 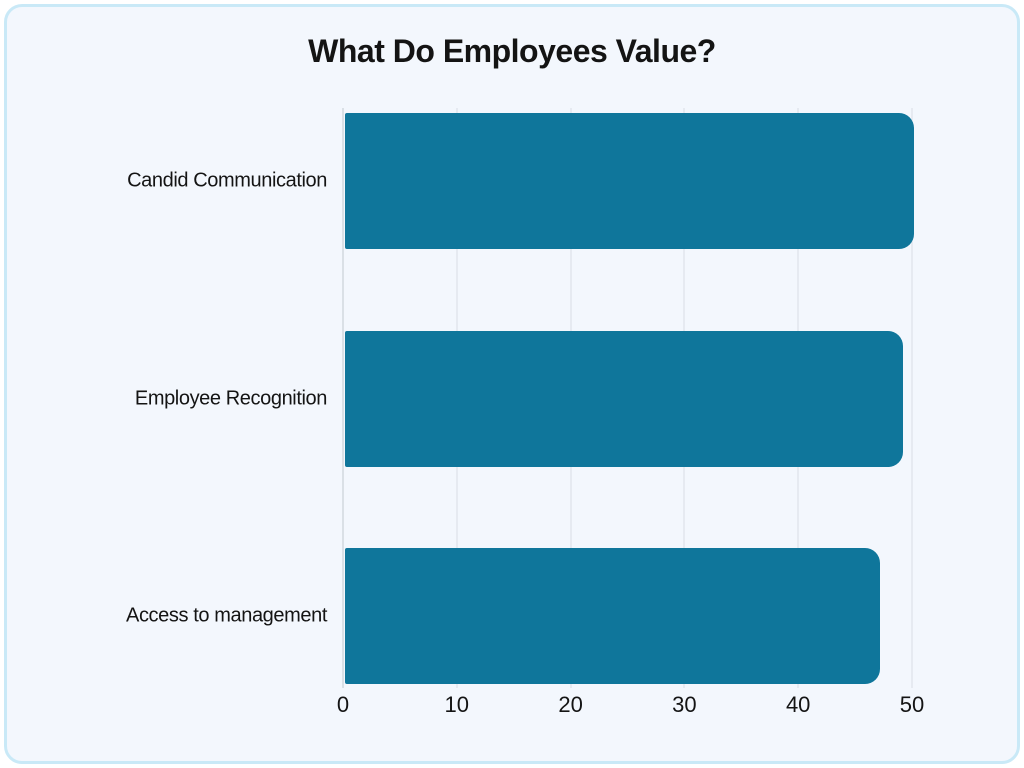 What do you see at coordinates (798, 704) in the screenshot?
I see `x-axis-tick-label: 40` at bounding box center [798, 704].